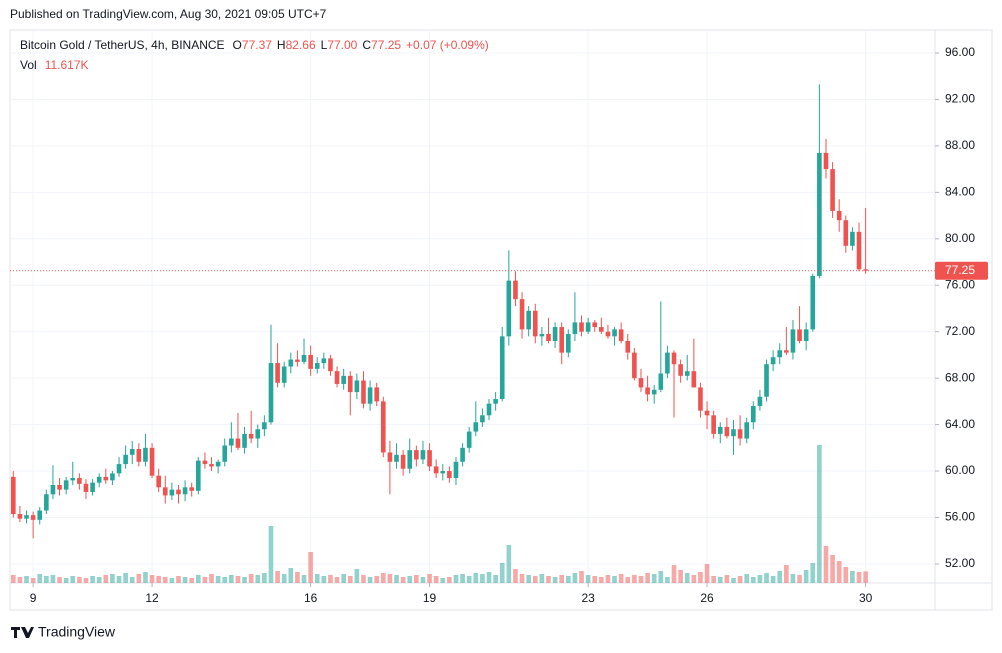 The width and height of the screenshot is (1002, 653). Describe the element at coordinates (342, 45) in the screenshot. I see `ohlc-value: 77.00` at that location.